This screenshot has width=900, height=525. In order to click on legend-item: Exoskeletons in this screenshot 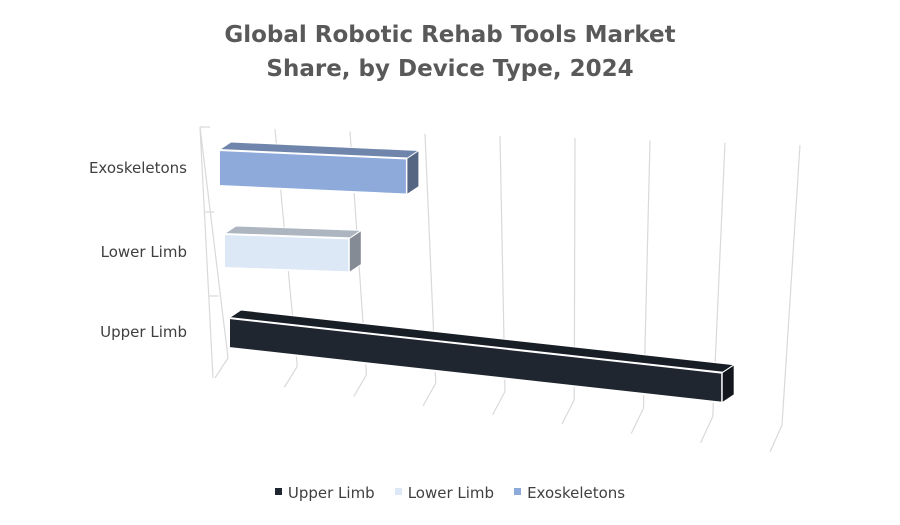, I will do `click(569, 493)`.